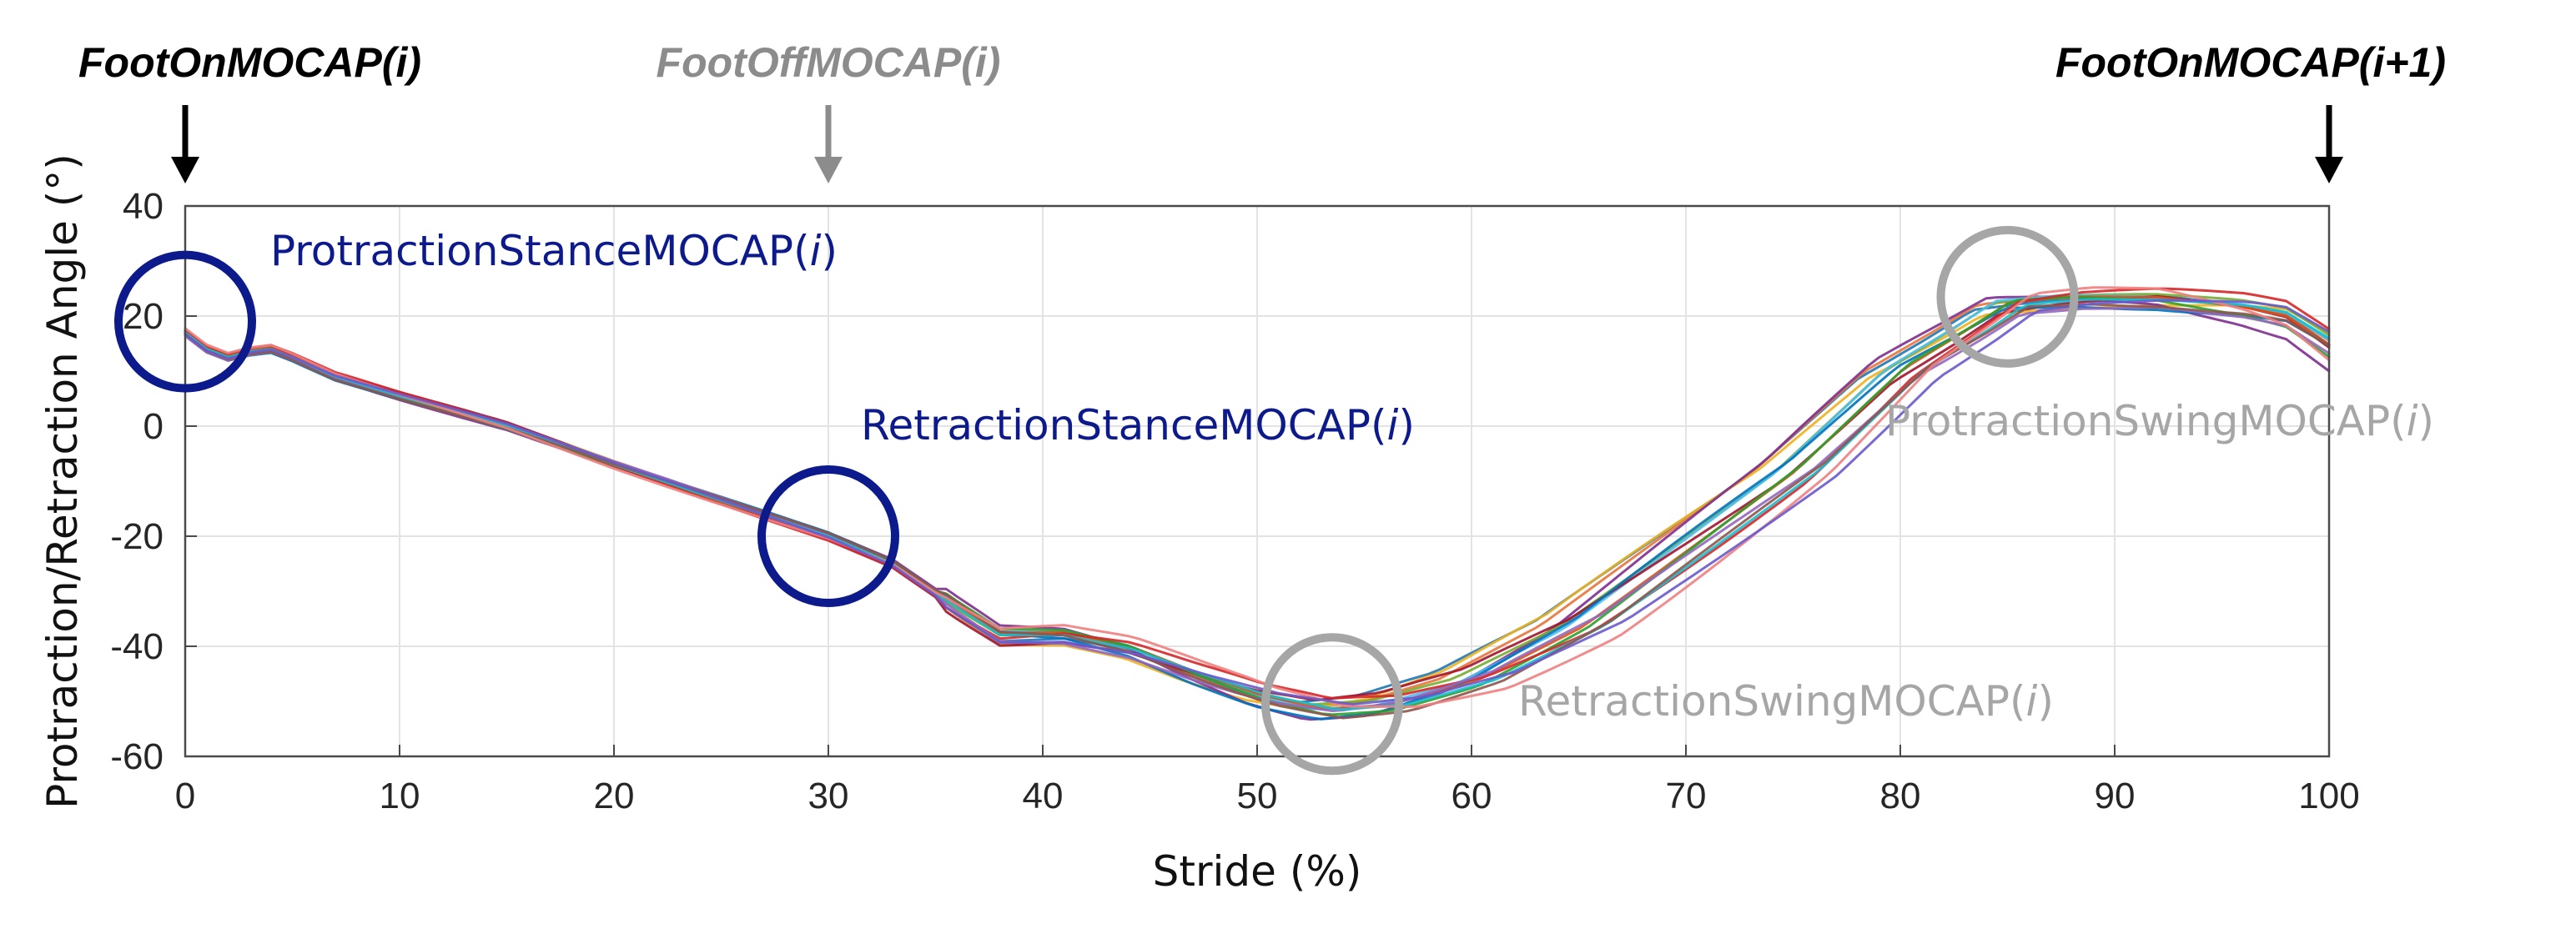 The width and height of the screenshot is (2576, 934). What do you see at coordinates (143, 206) in the screenshot?
I see `y-tick-label: 40` at bounding box center [143, 206].